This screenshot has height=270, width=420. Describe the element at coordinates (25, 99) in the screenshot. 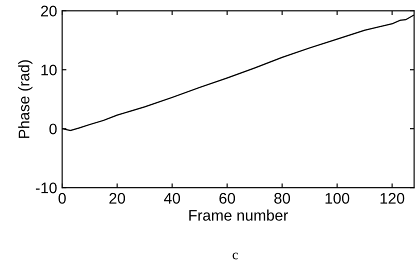

I see `y-axis-title: Phase (rad)` at that location.